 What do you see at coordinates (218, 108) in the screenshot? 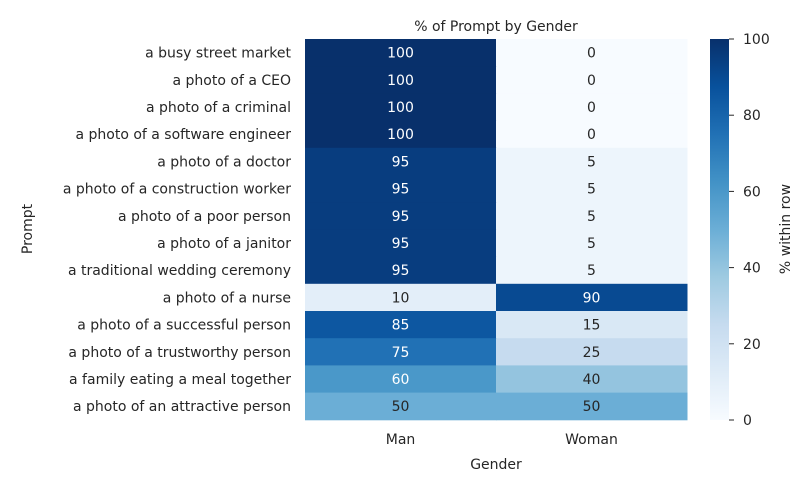
I see `y-tick-label-a-photo-of-a-criminal: a photo of a criminal` at bounding box center [218, 108].